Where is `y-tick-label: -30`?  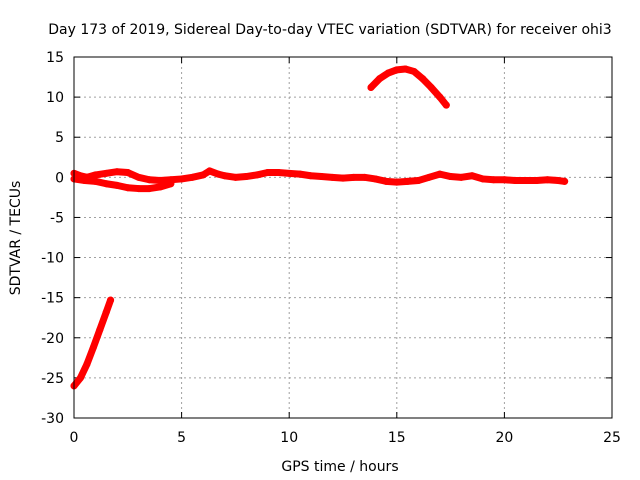 y-tick-label: -30 is located at coordinates (52, 419).